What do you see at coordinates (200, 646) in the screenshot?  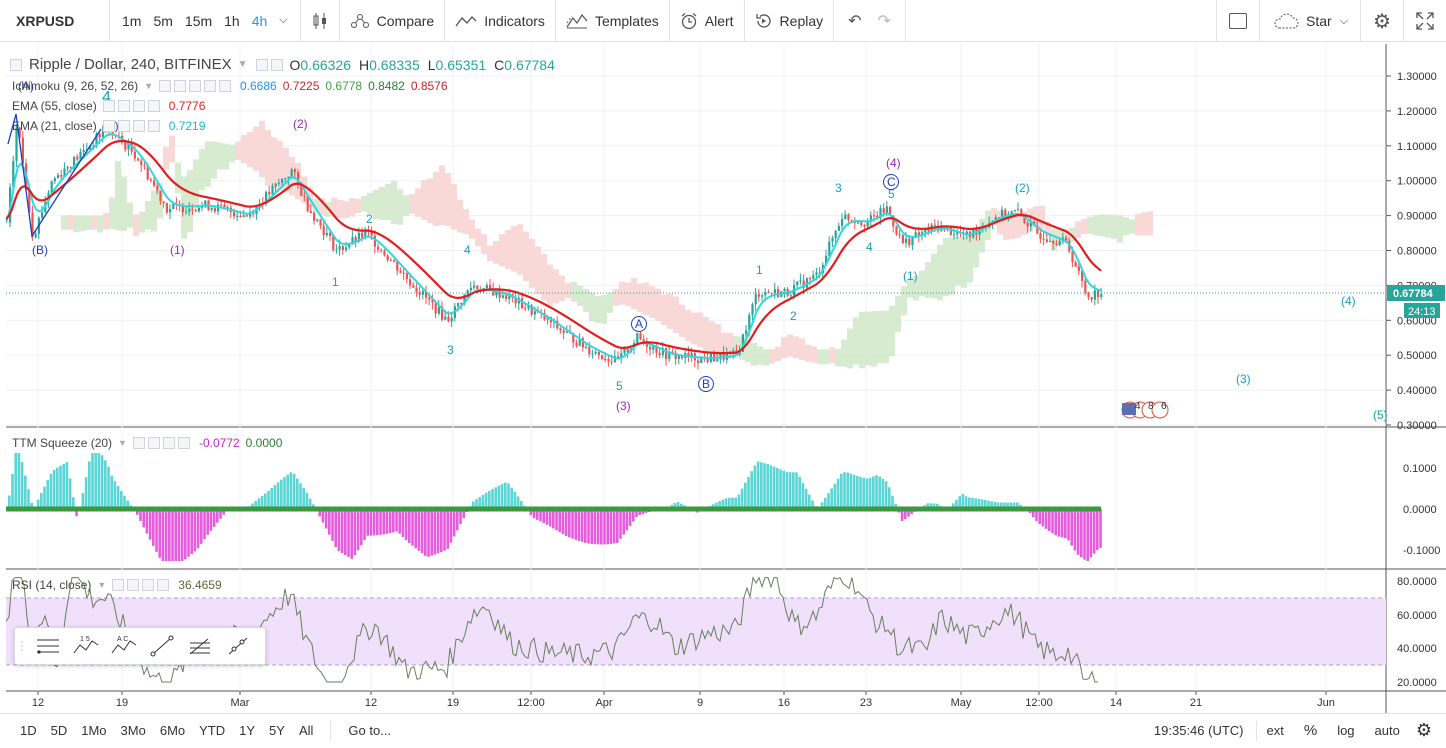 I see `fib-icon` at bounding box center [200, 646].